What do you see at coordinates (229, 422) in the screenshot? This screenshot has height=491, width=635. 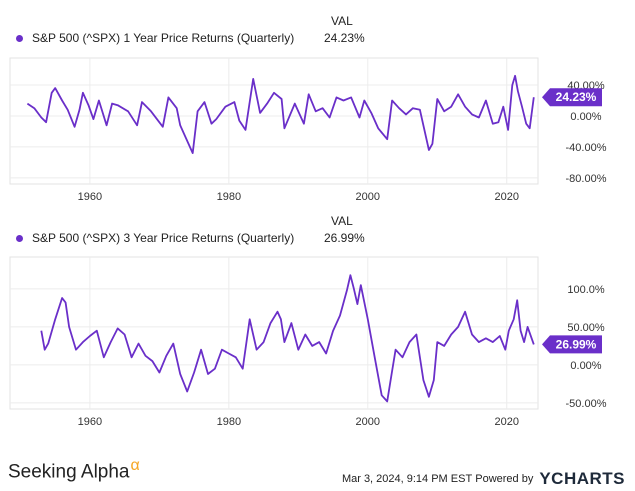 I see `chart2-x-tick-label: 1980` at bounding box center [229, 422].